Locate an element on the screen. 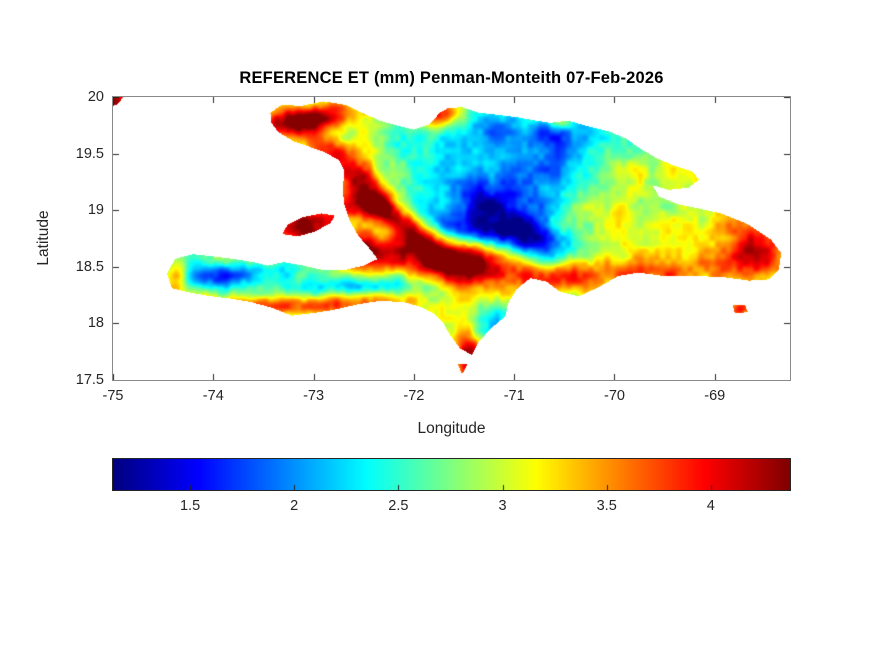 This screenshot has height=656, width=875. x-tick-label: -70 is located at coordinates (614, 396).